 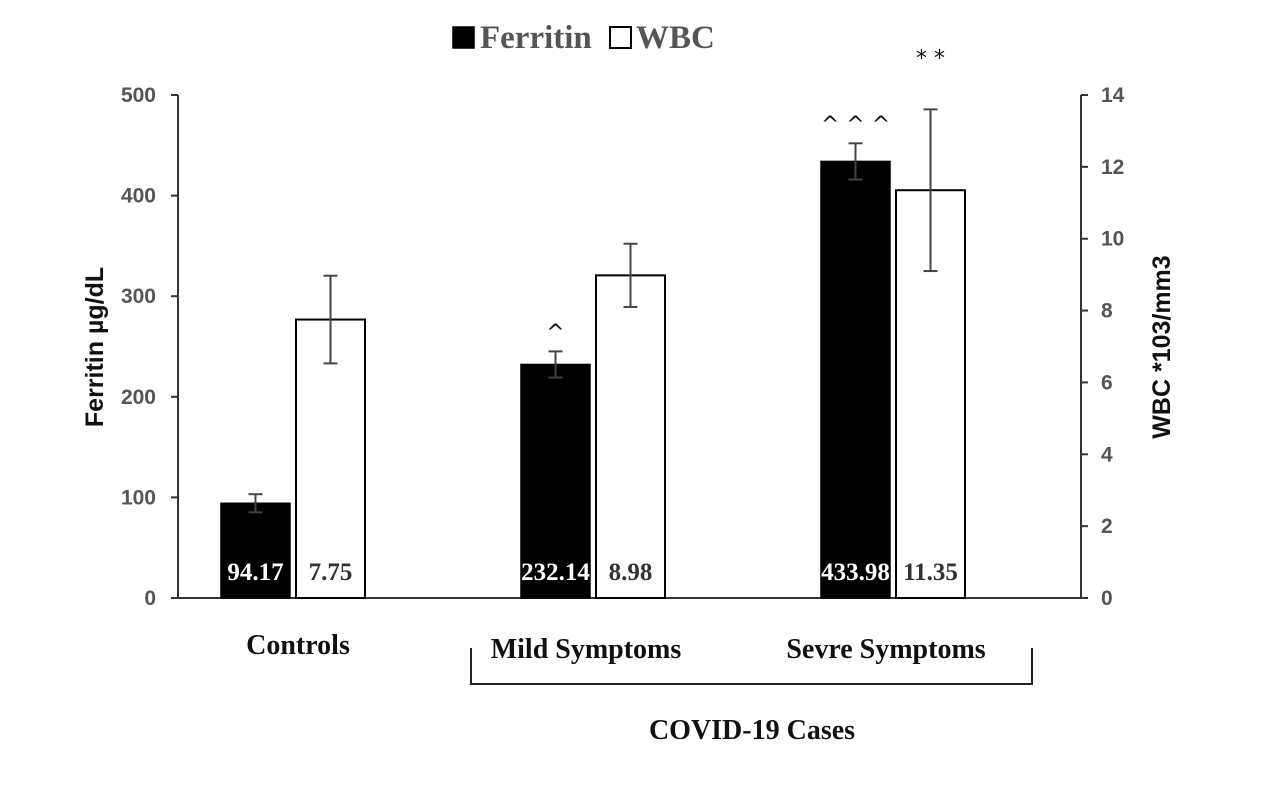 I want to click on data-label-wbc: 7.75, so click(x=331, y=572).